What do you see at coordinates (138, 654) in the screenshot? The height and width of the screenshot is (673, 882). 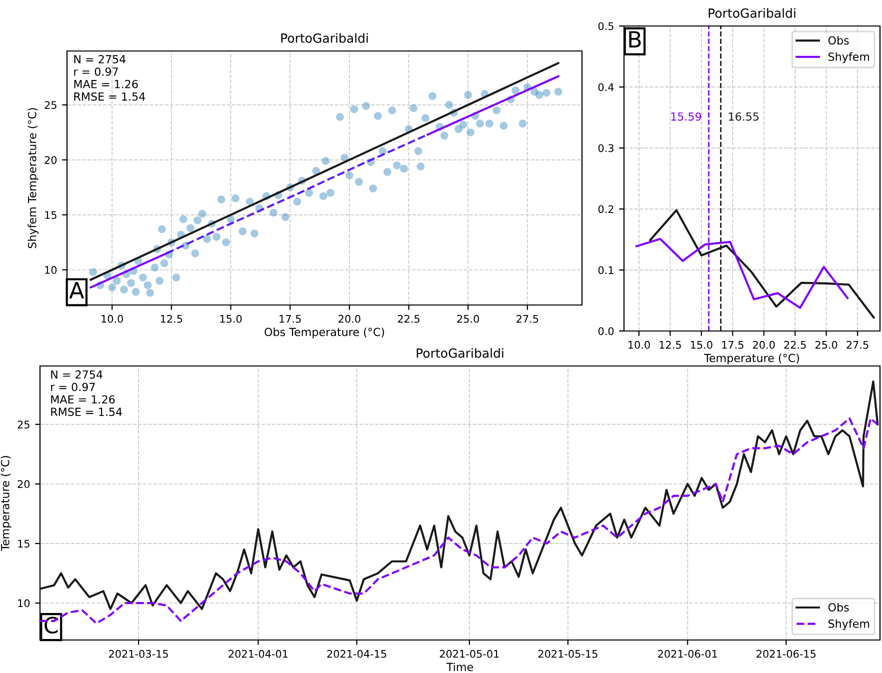 I see `x-tick-label: 2021-03-15` at bounding box center [138, 654].